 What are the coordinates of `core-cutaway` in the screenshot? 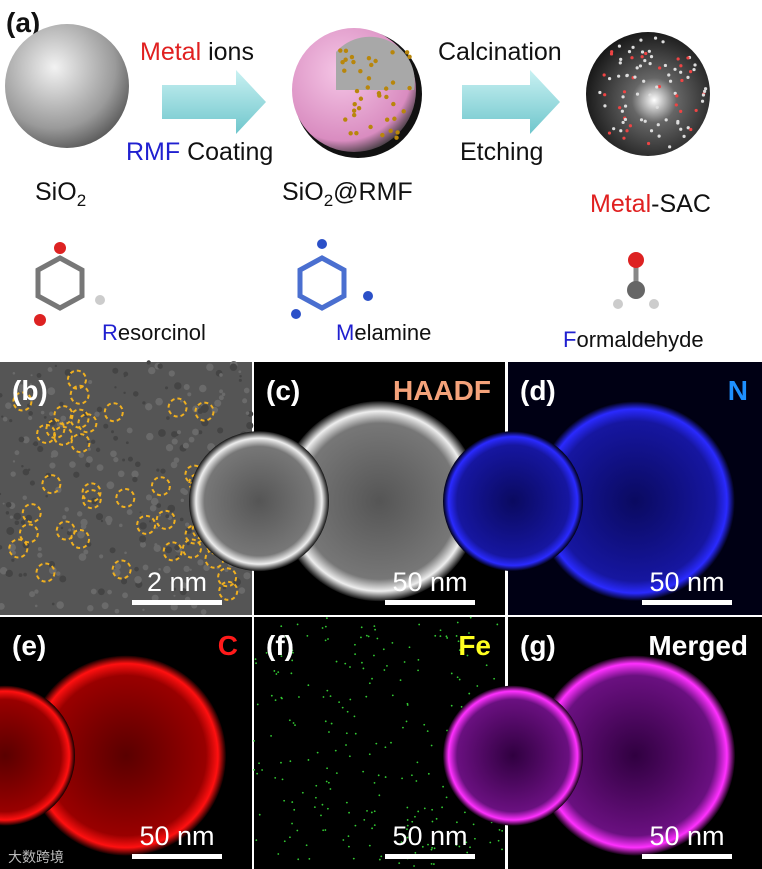 It's located at (375, 63).